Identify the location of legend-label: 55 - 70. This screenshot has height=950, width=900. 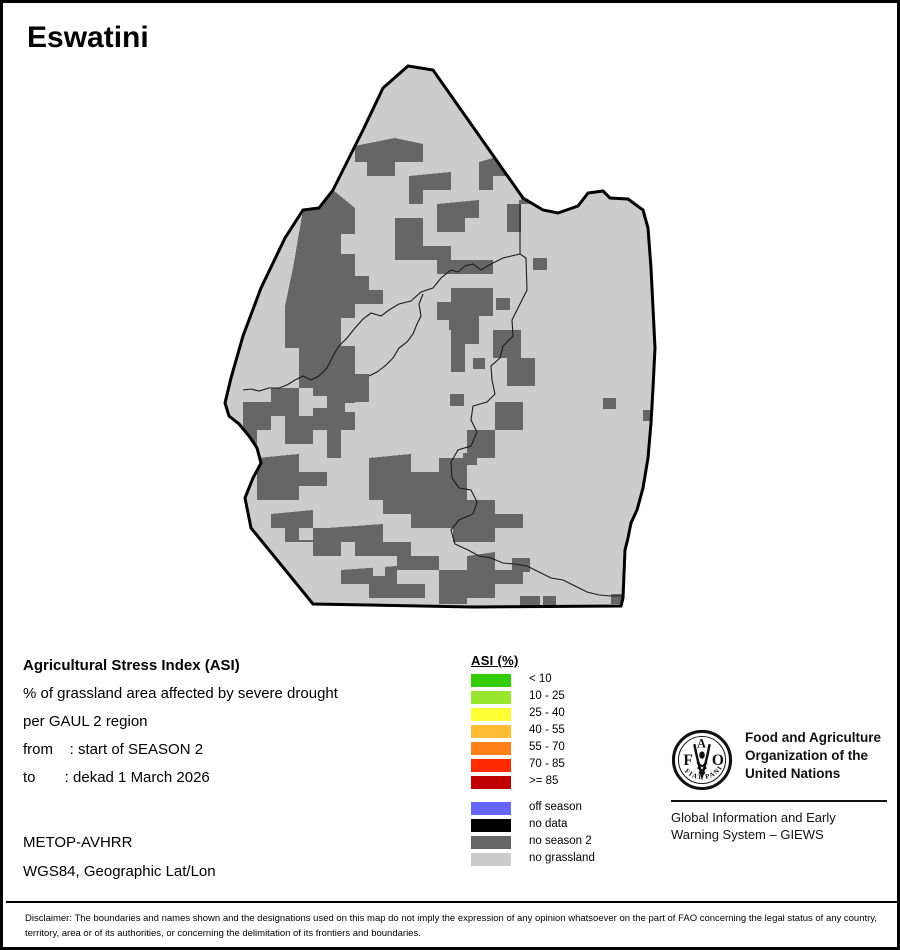
(547, 747).